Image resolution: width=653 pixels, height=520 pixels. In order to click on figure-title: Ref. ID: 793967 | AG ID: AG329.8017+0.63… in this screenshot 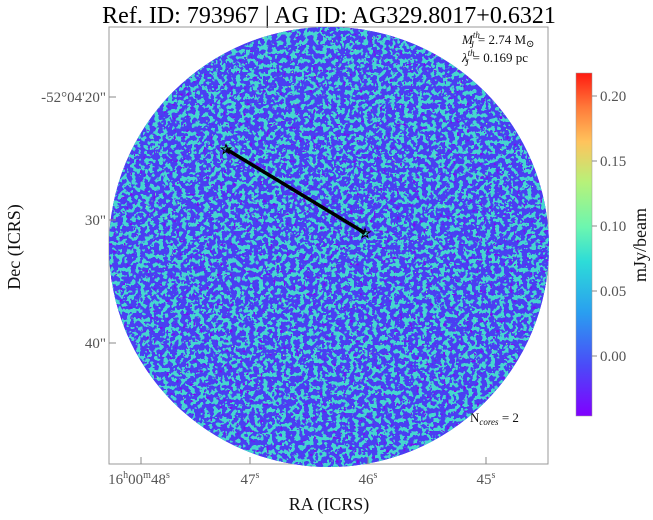, I will do `click(329, 16)`.